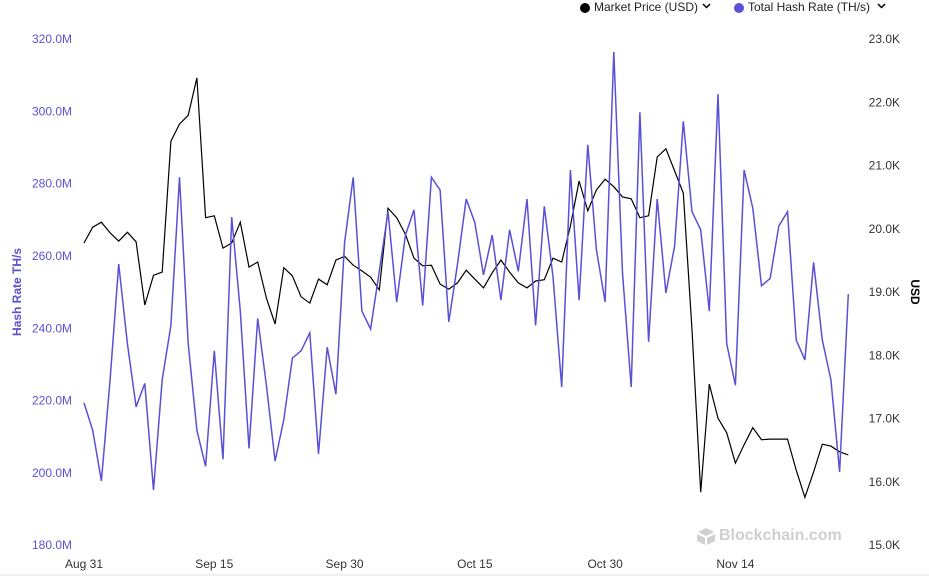 This screenshot has height=577, width=929. I want to click on y2-tick-label: 23.0K, so click(884, 39).